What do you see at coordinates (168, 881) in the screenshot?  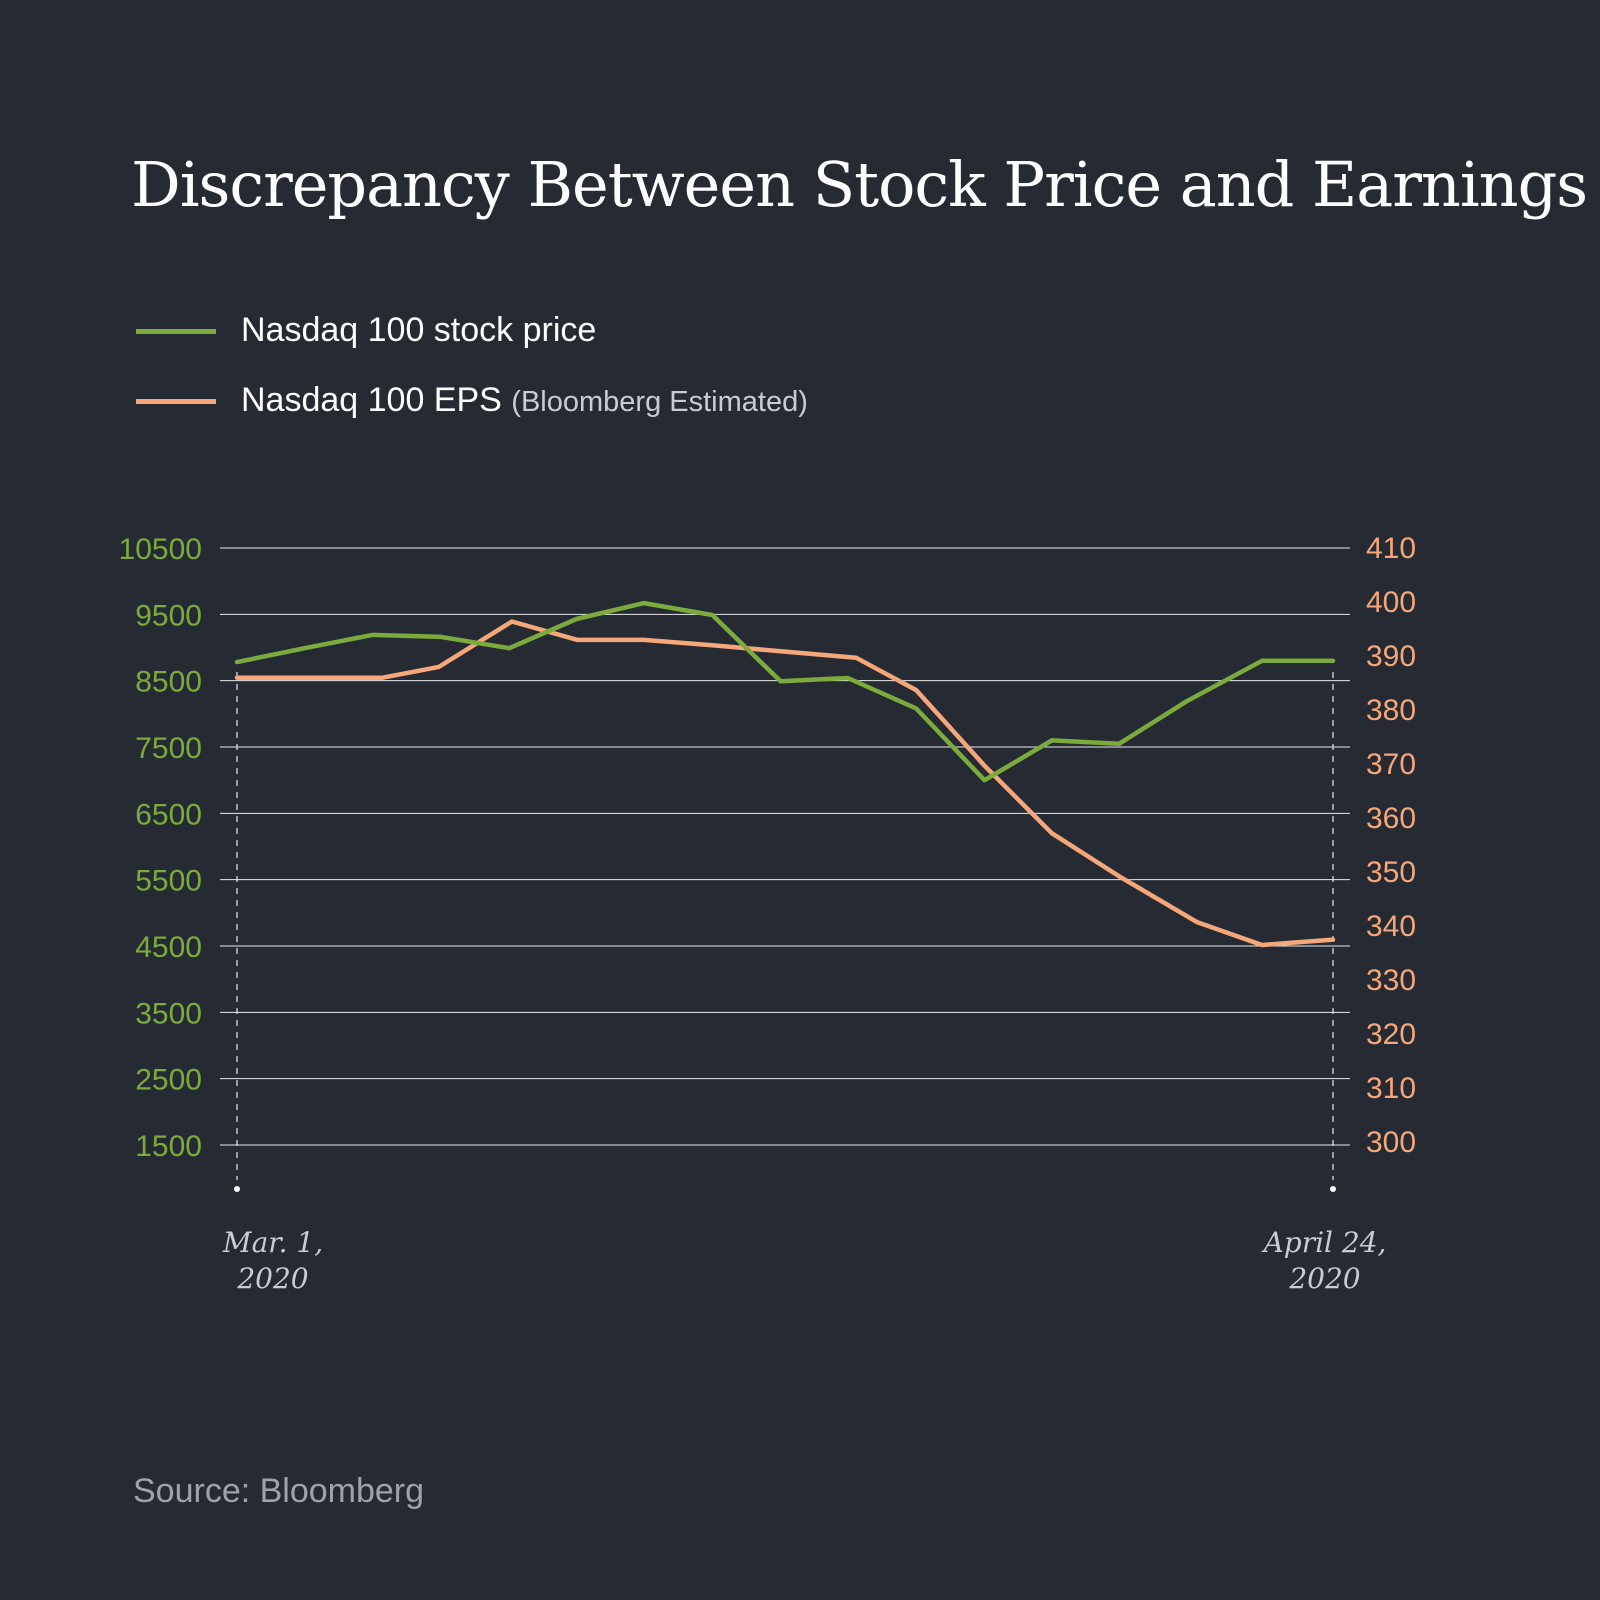 I see `y-left-tick-label: 5500` at bounding box center [168, 881].